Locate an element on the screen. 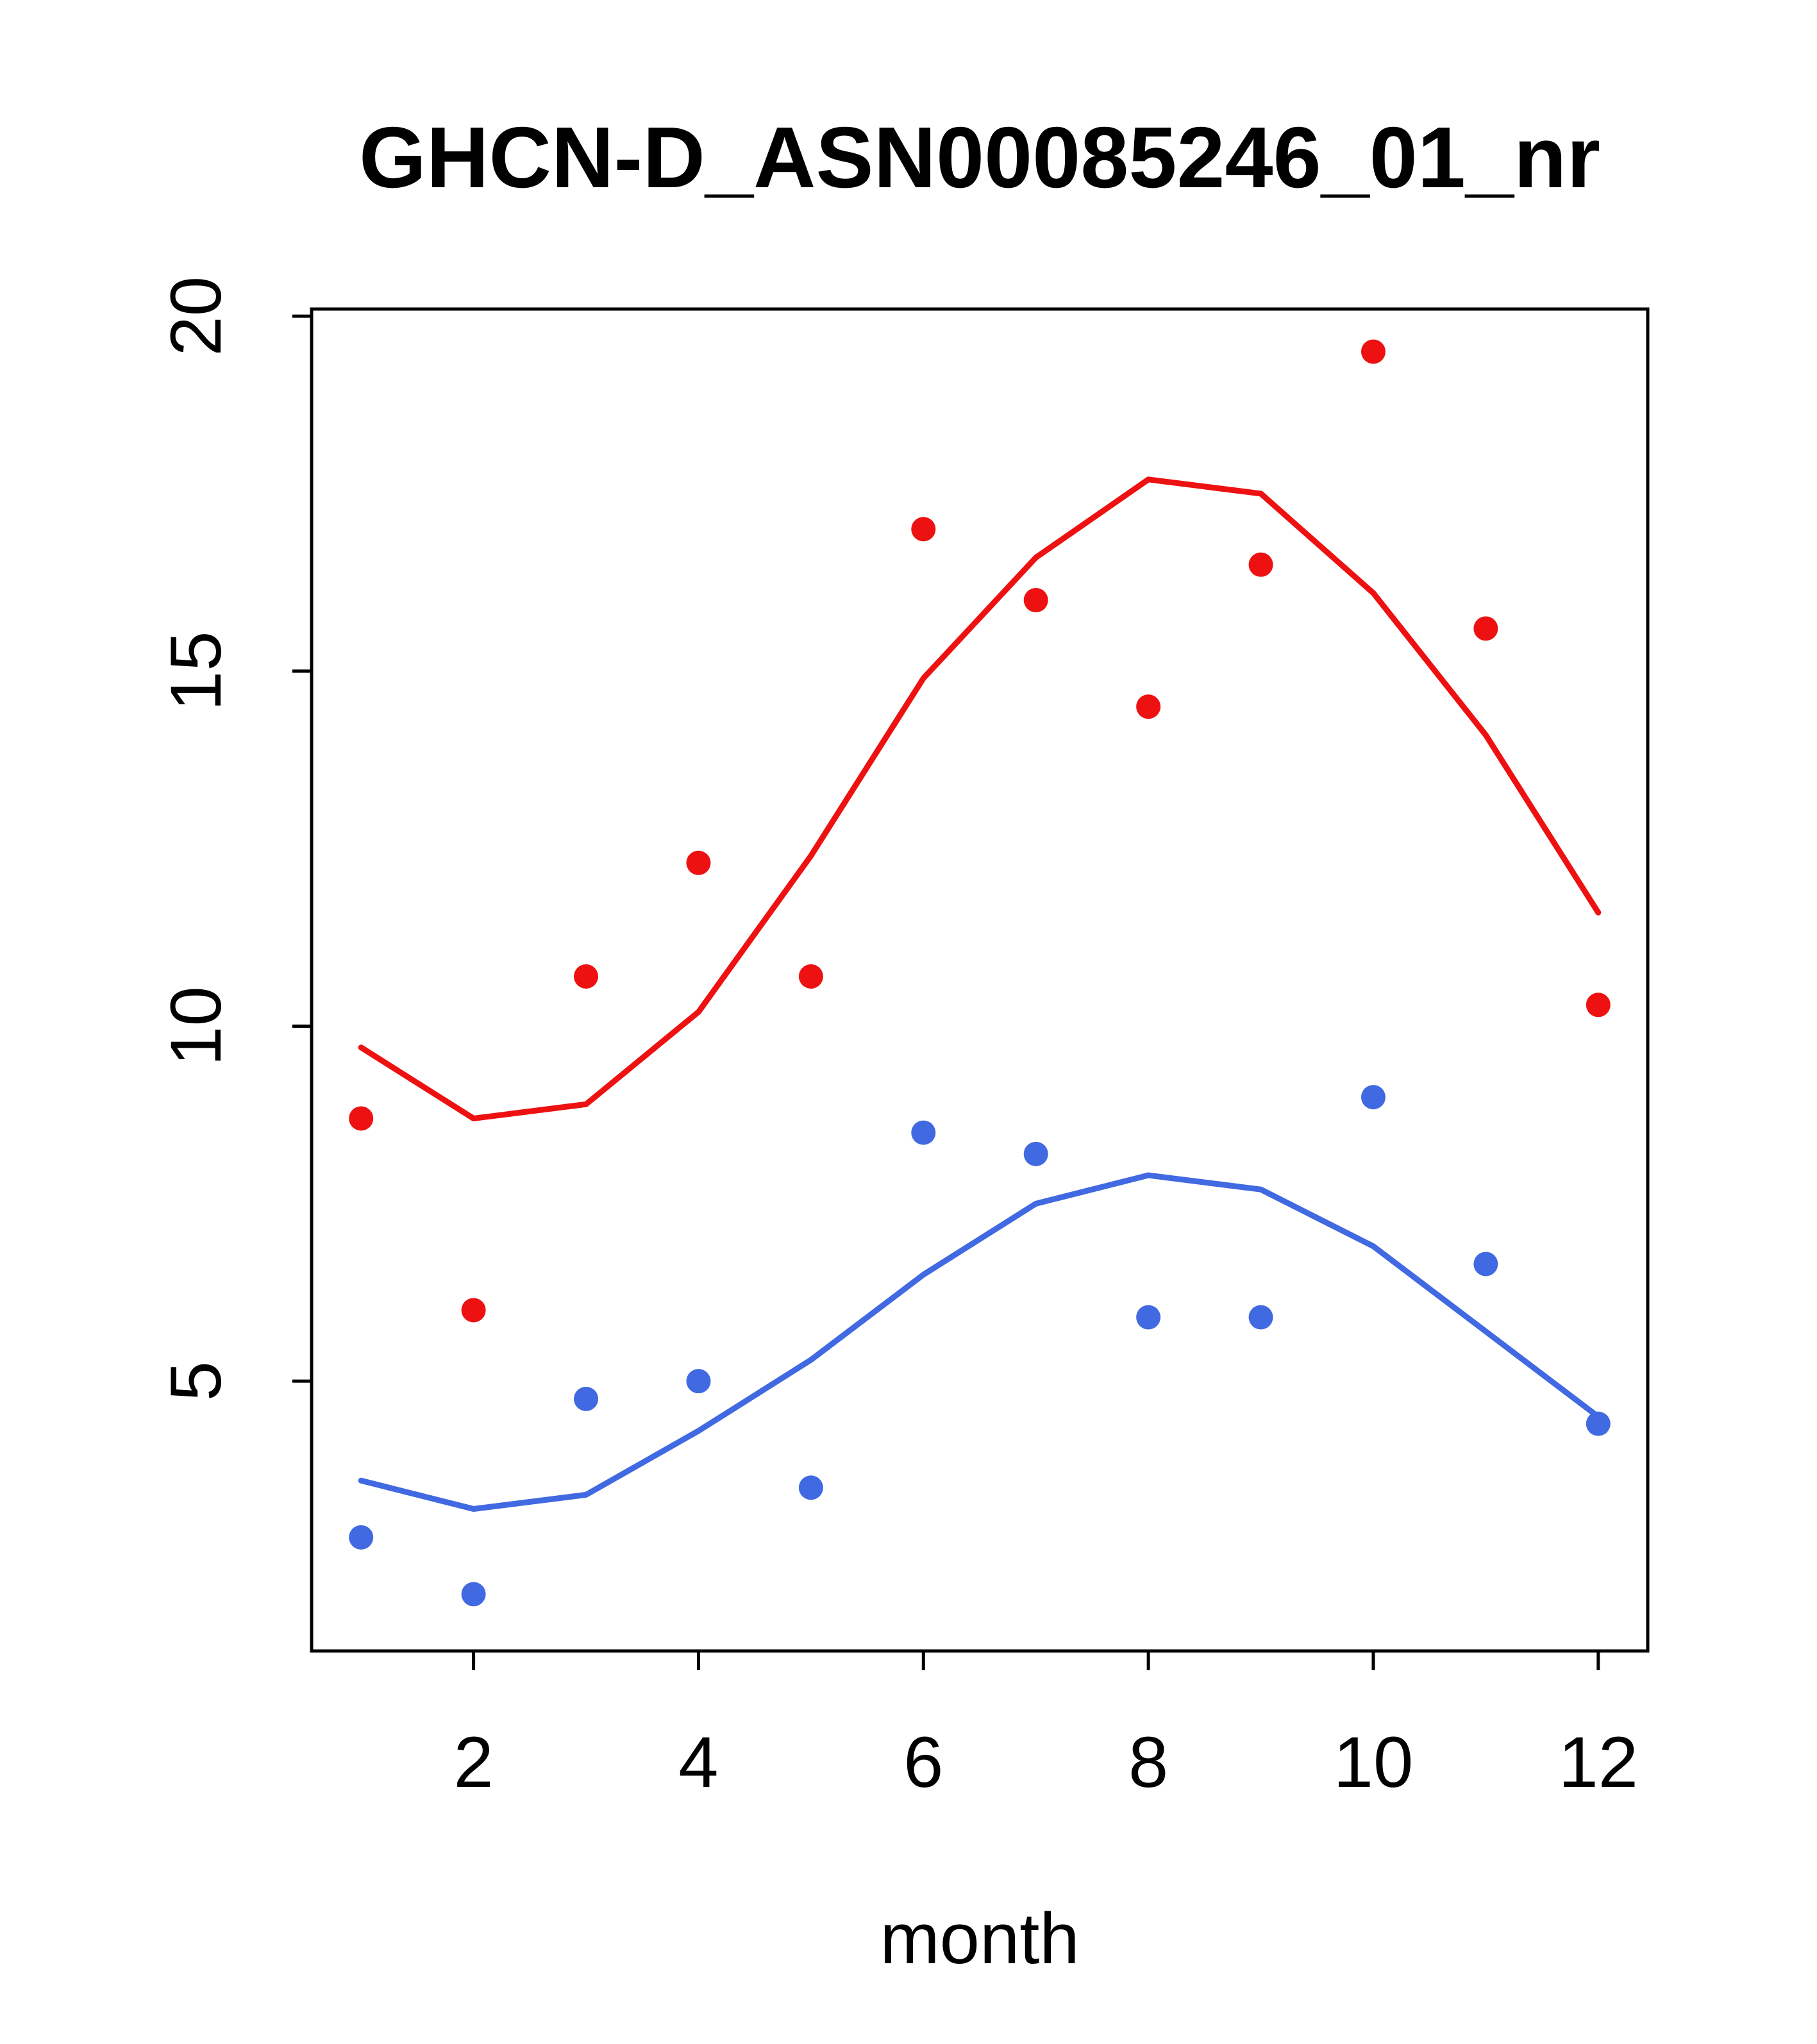 The width and height of the screenshot is (1817, 2044). x-tick-label: 2 is located at coordinates (473, 1762).